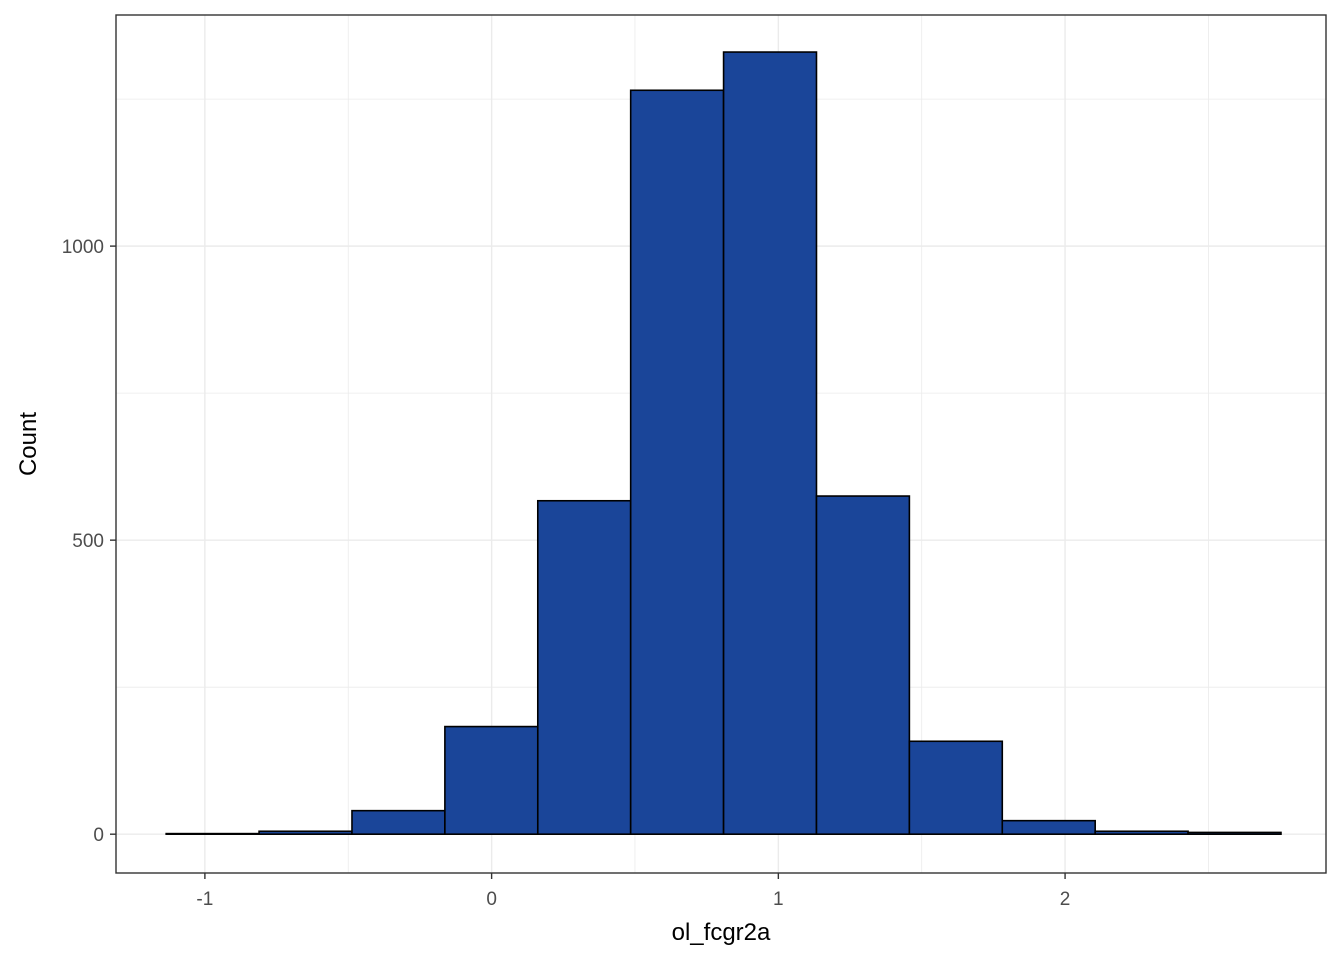 The image size is (1344, 960). What do you see at coordinates (204, 899) in the screenshot?
I see `x-tick-label: -1` at bounding box center [204, 899].